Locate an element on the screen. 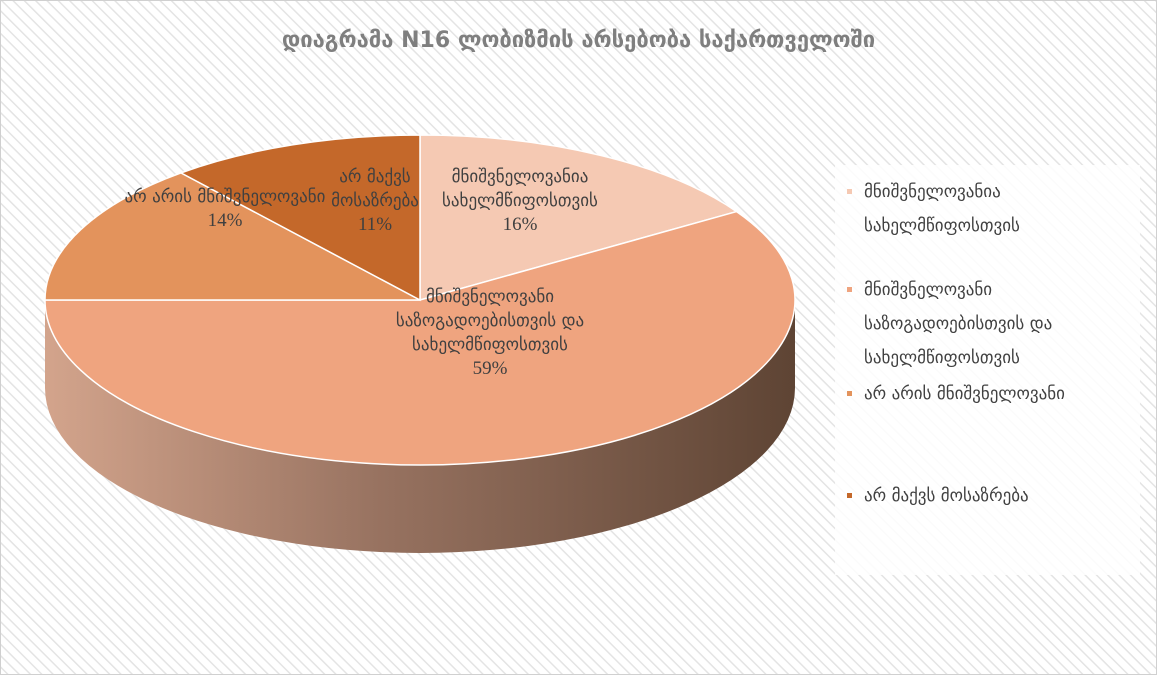  data-label-value: 16% is located at coordinates (520, 224).